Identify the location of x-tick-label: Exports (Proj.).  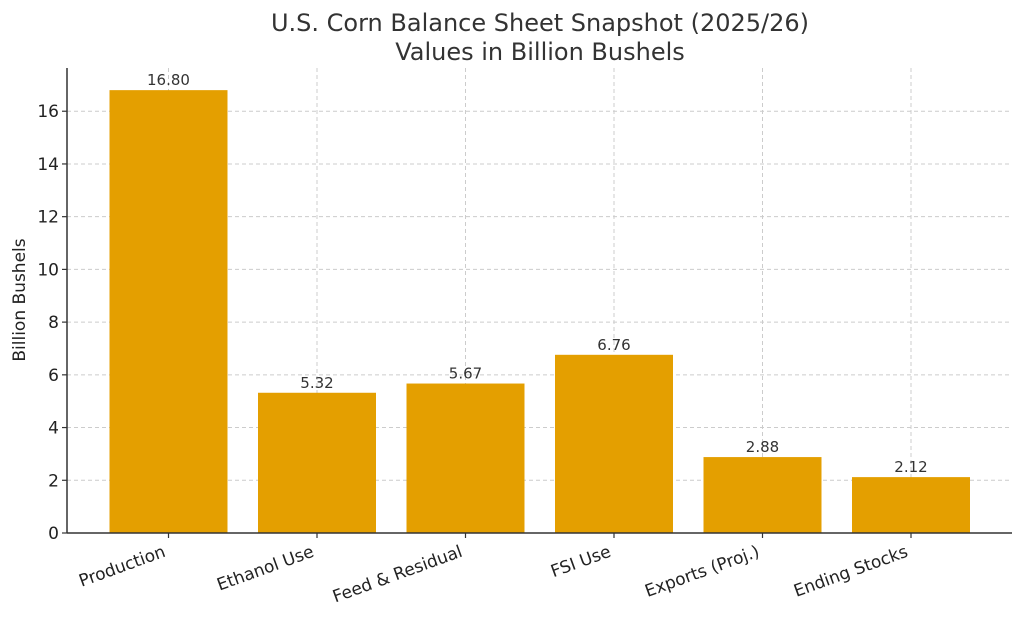
(702, 572).